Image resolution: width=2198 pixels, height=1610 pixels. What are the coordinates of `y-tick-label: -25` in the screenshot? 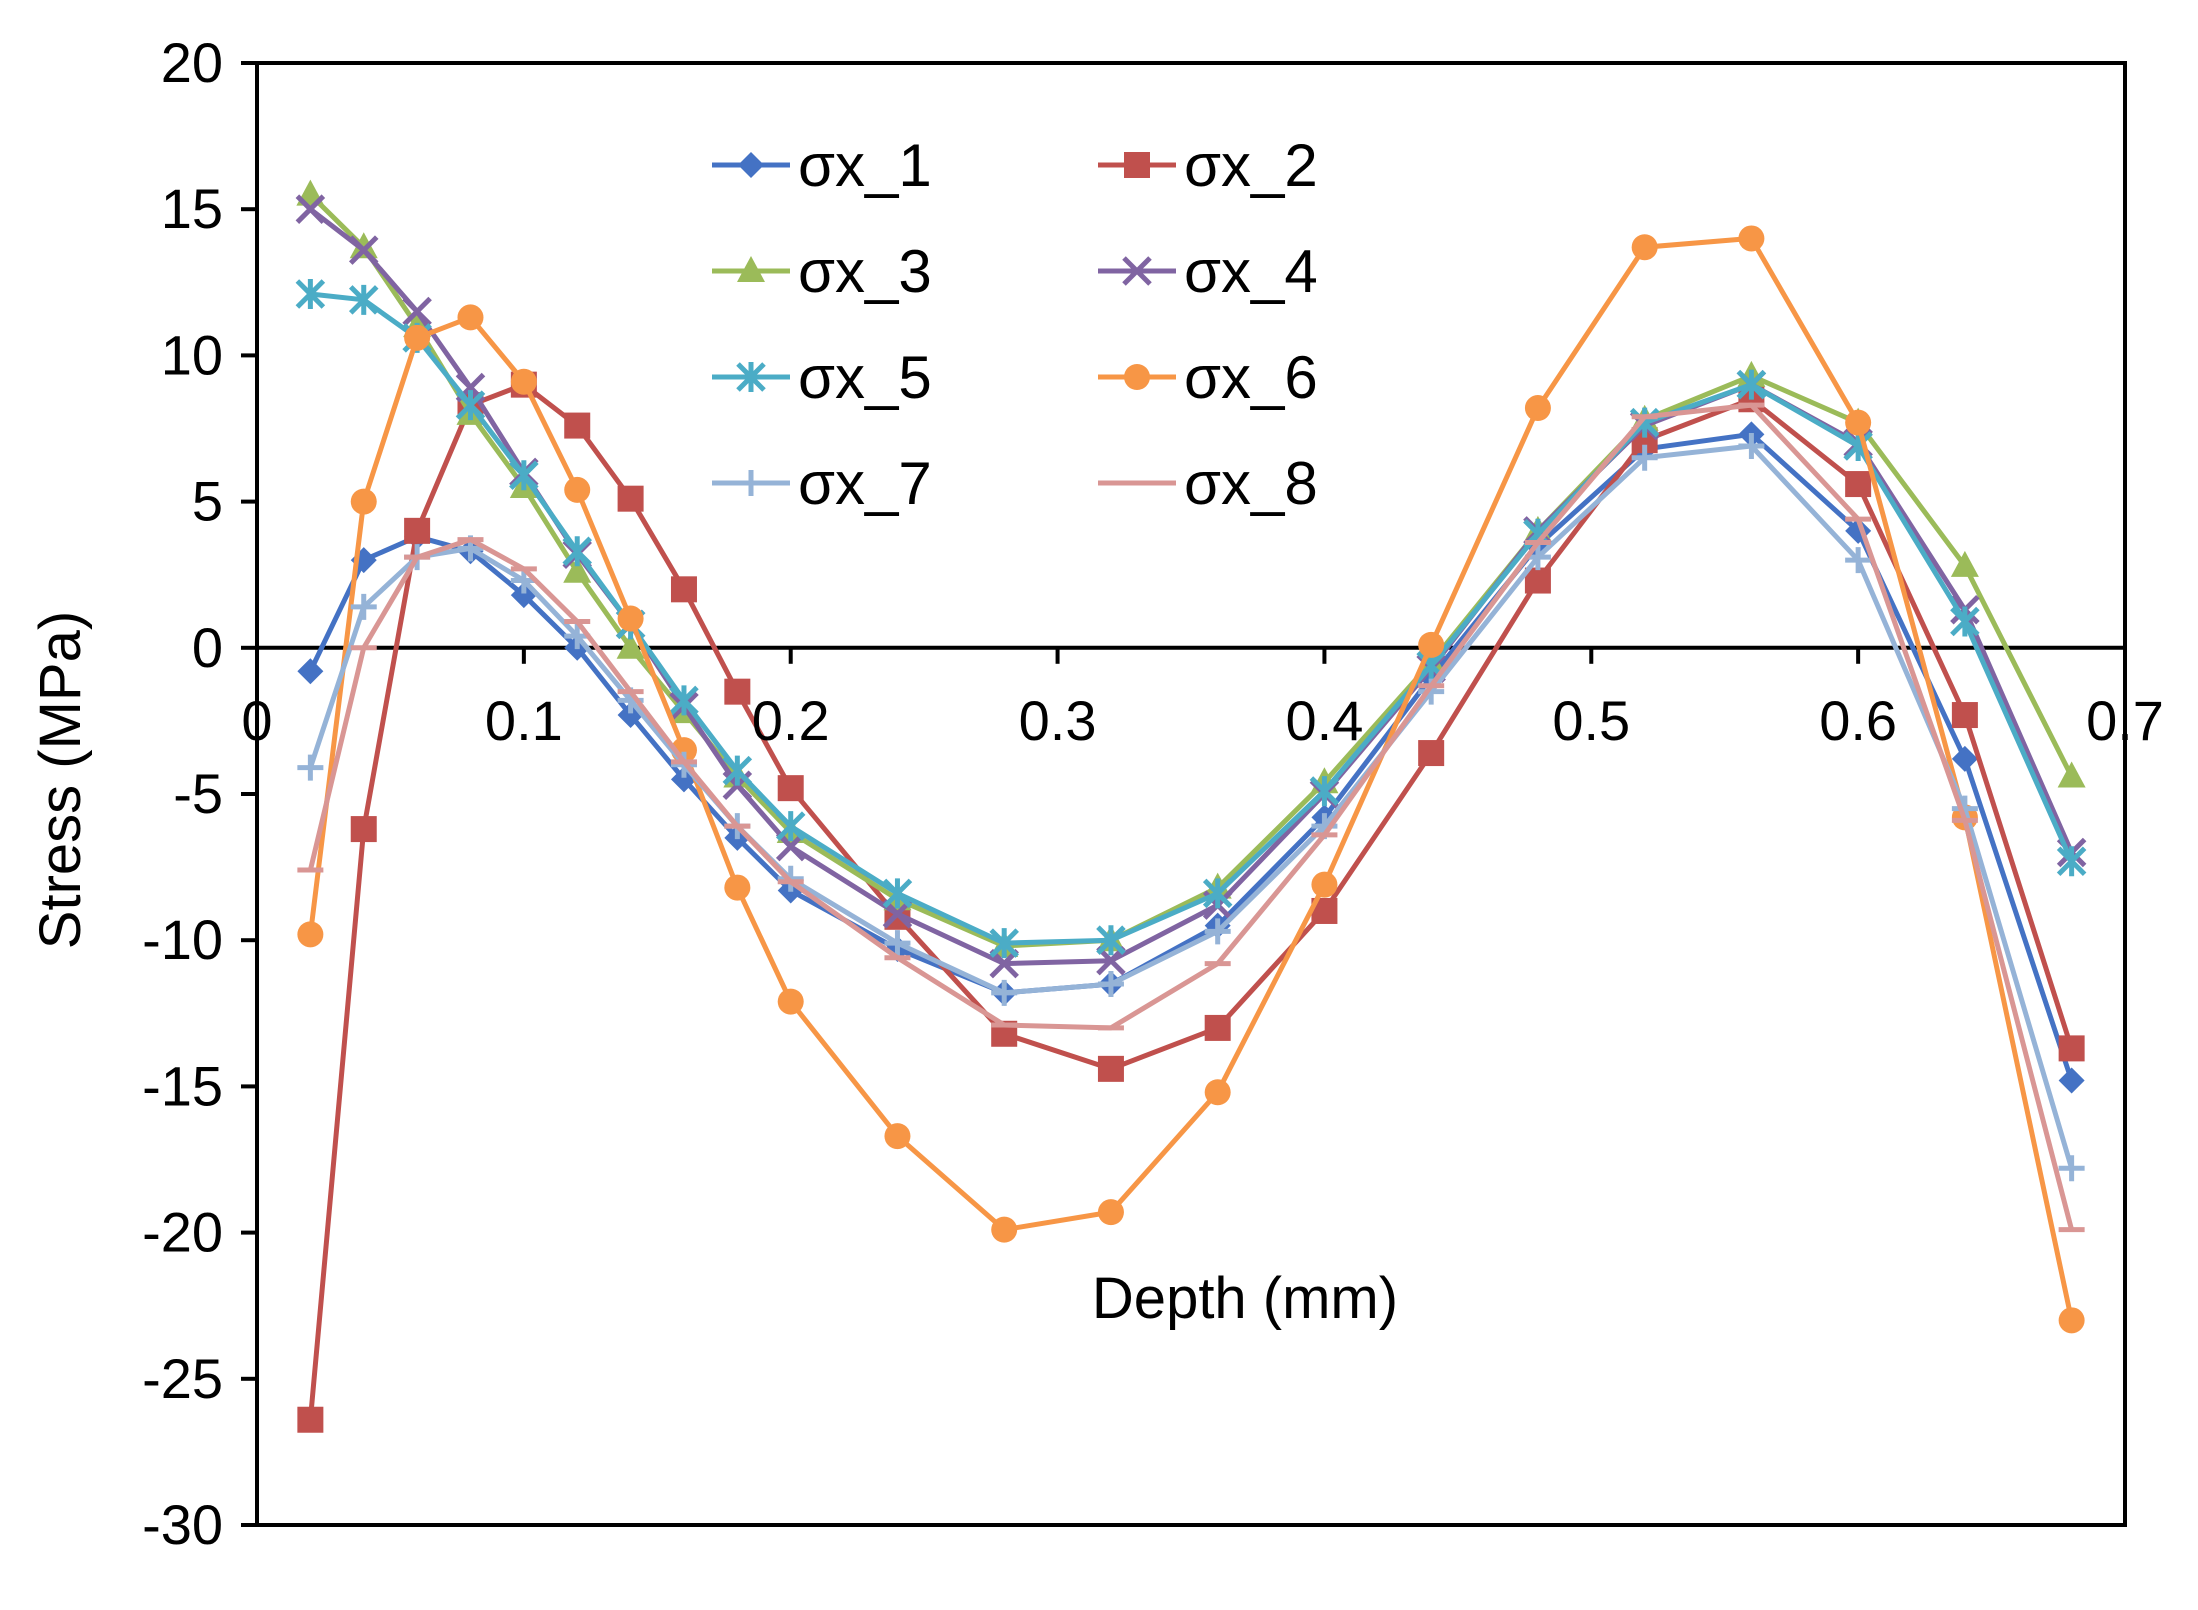 It's located at (182, 1378).